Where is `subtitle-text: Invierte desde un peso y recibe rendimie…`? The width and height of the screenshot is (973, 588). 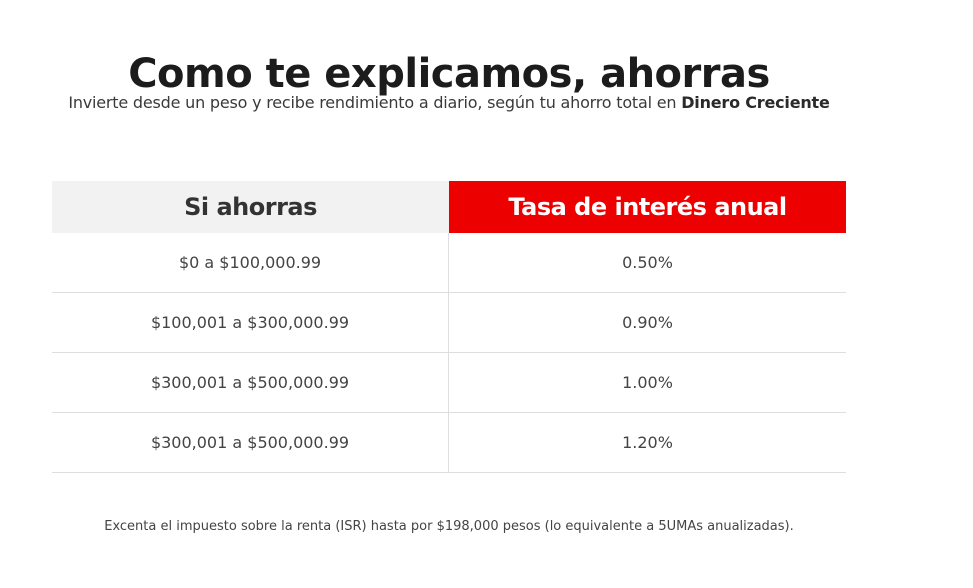
subtitle-text: Invierte desde un peso y recibe rendimie… is located at coordinates (375, 102).